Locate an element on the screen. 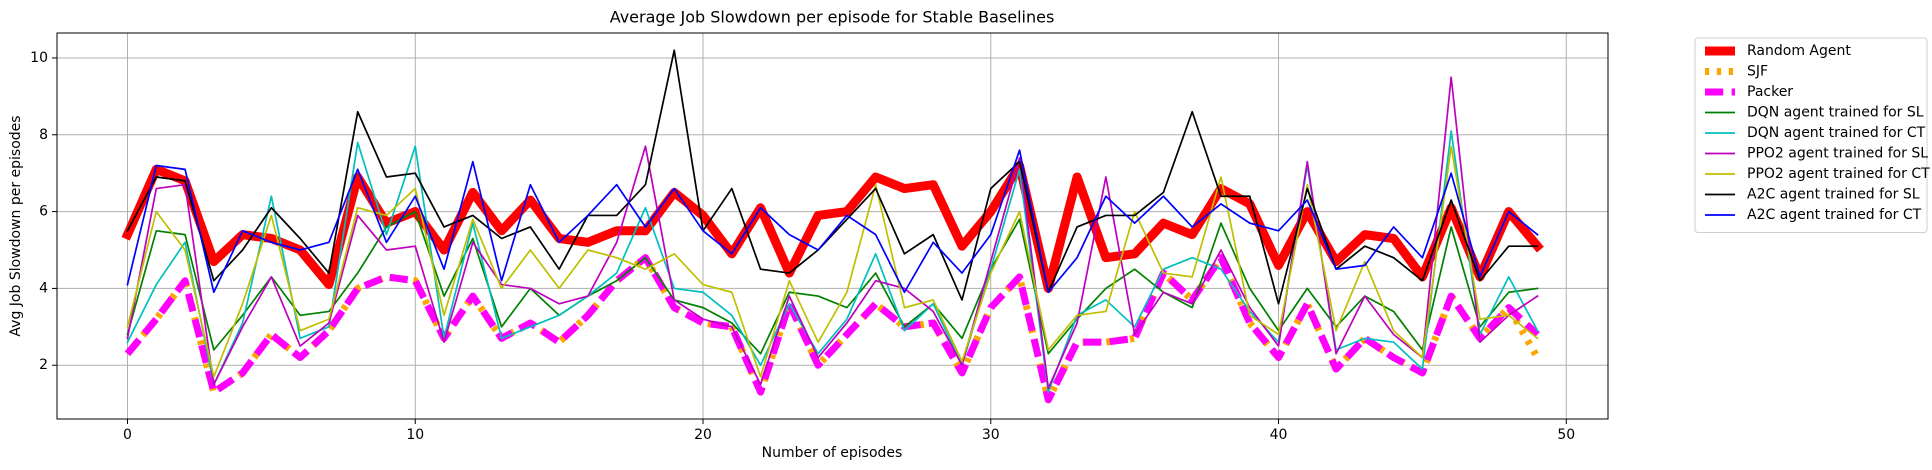  legend-label: A2C agent trained for CT is located at coordinates (1834, 215).